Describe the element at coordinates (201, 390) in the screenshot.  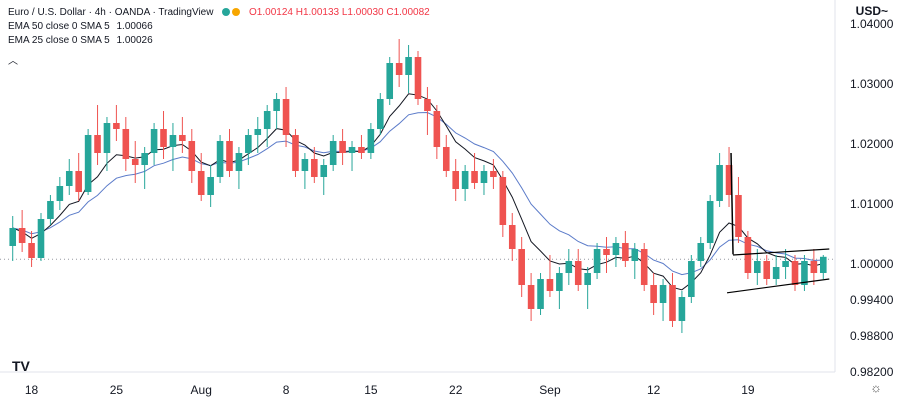
I see `time-tick-label: Aug` at that location.